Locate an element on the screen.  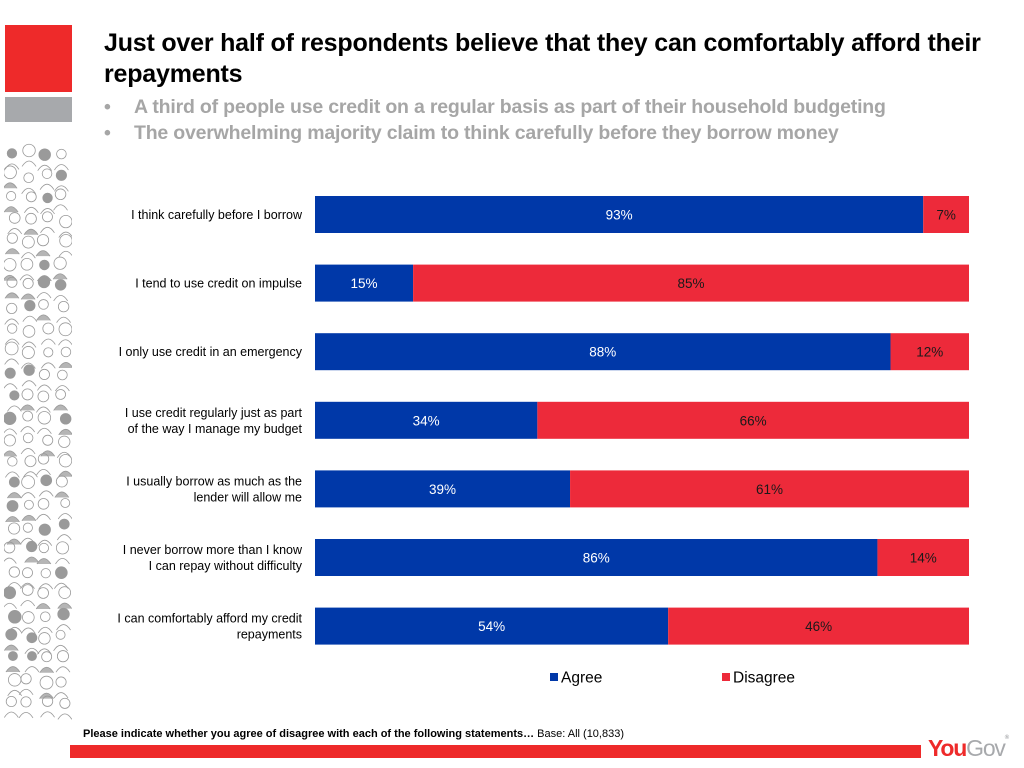
legend-swatch-agree is located at coordinates (554, 677).